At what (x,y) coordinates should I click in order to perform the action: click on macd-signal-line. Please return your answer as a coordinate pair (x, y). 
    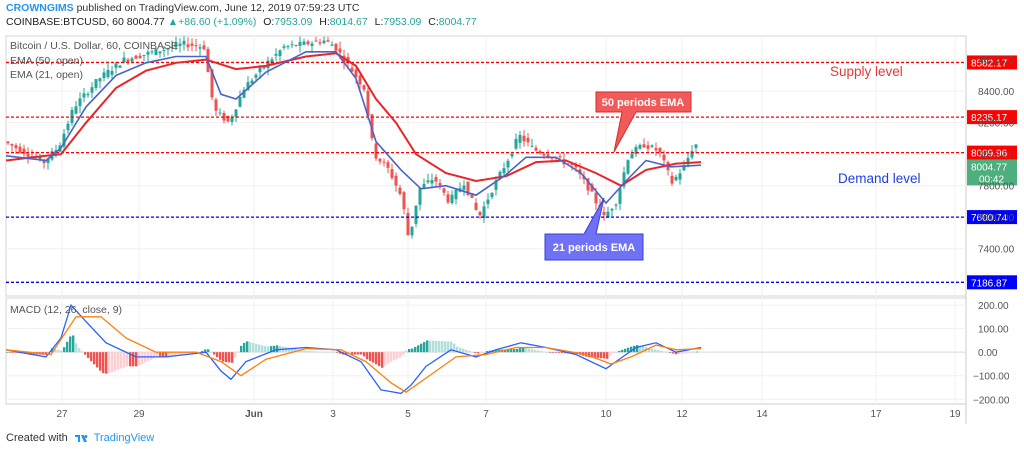
    Looking at the image, I should click on (353, 354).